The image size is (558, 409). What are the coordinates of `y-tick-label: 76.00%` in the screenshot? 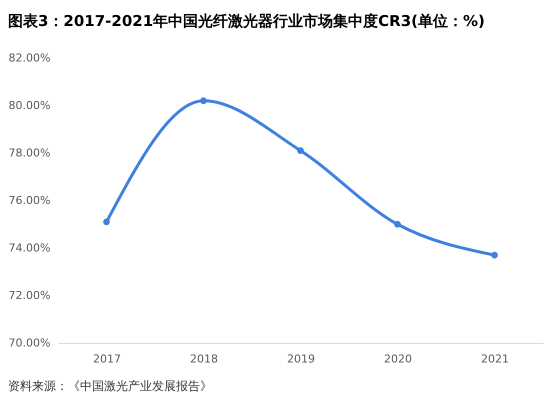 It's located at (29, 200).